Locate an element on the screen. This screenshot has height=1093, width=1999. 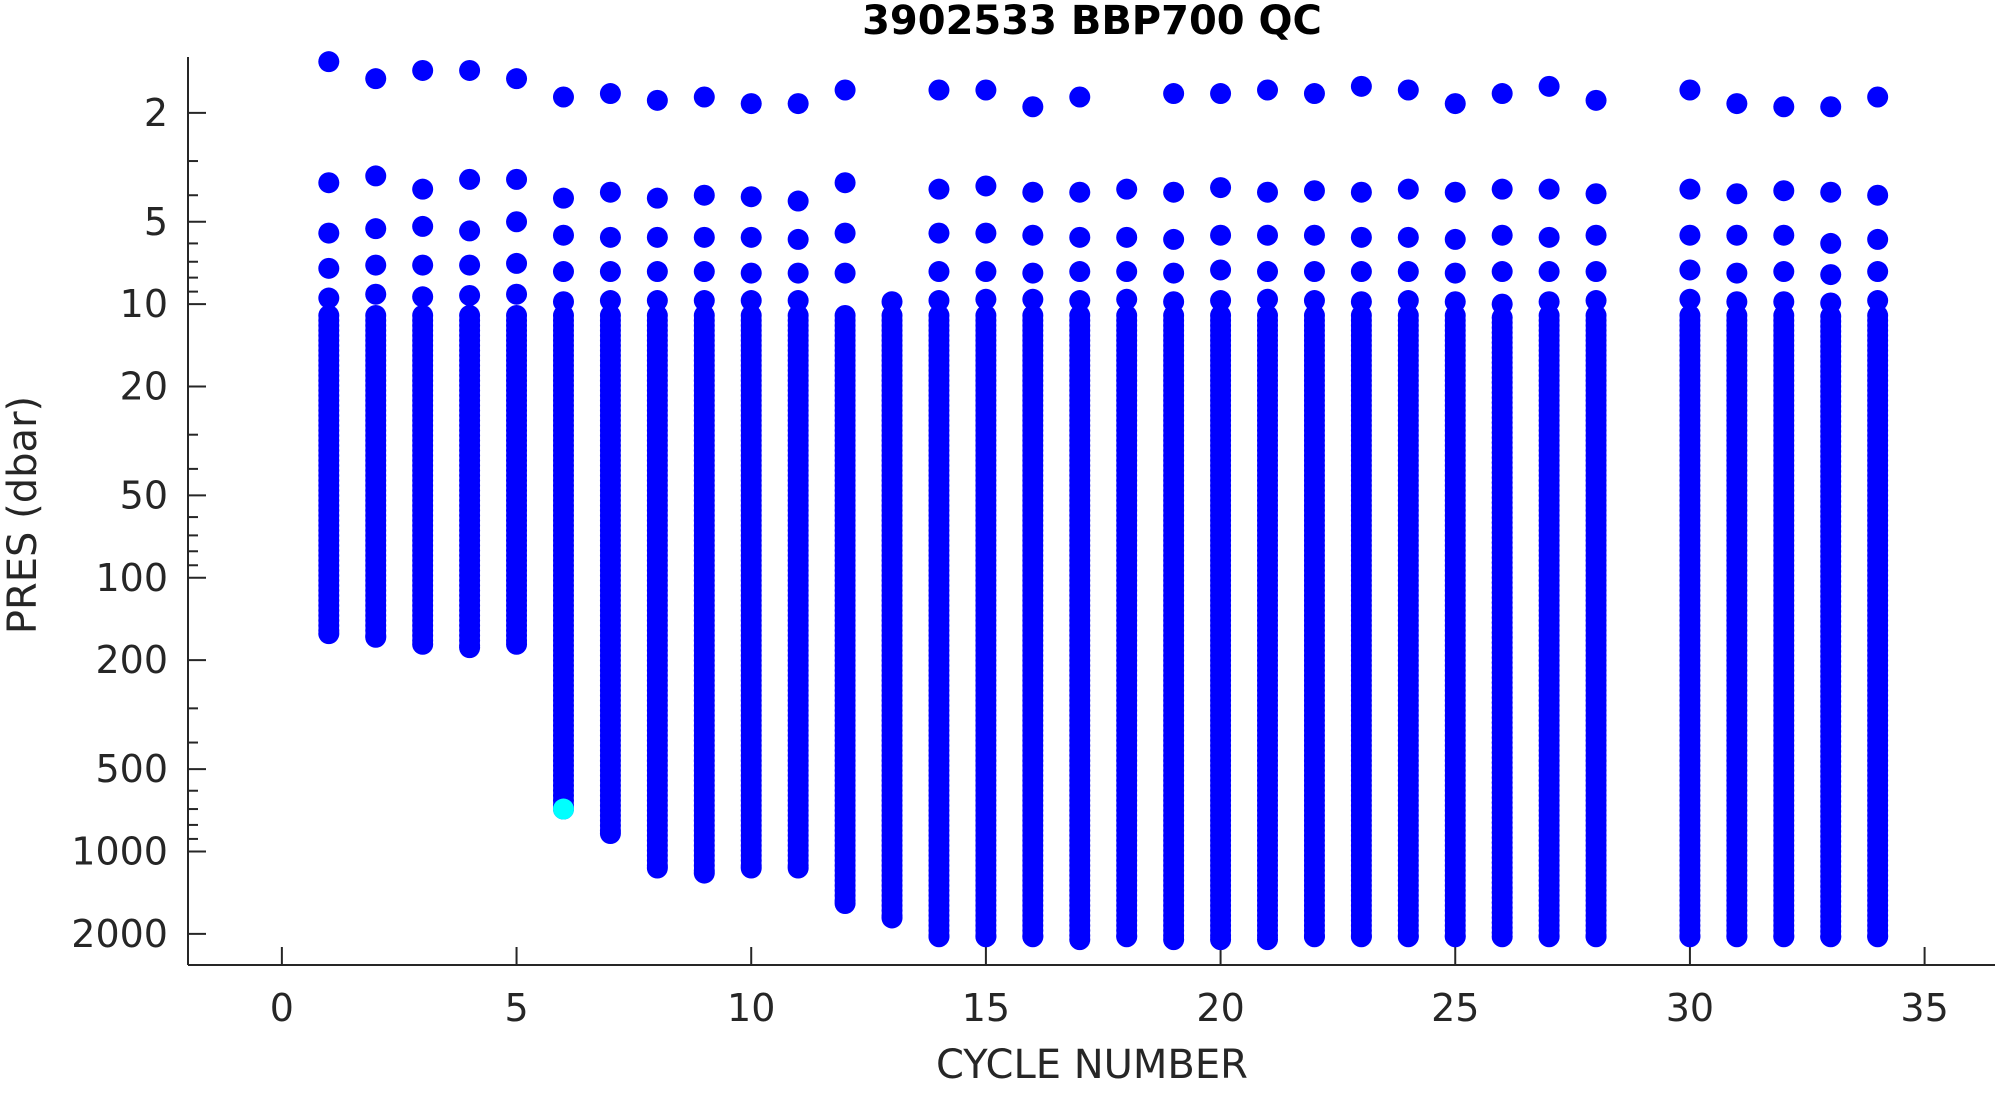
x-tick-label: 5 is located at coordinates (516, 1008).